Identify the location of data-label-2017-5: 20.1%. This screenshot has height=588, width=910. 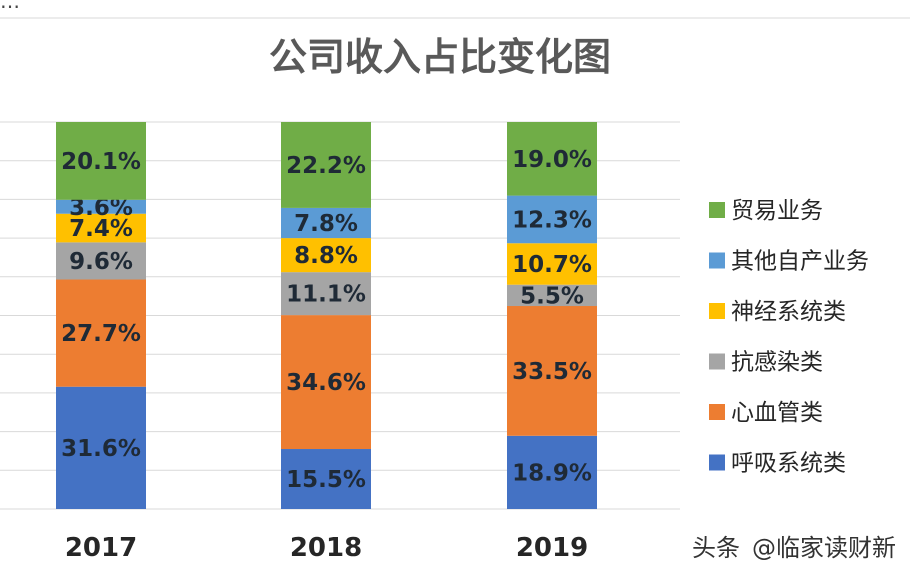
(101, 162).